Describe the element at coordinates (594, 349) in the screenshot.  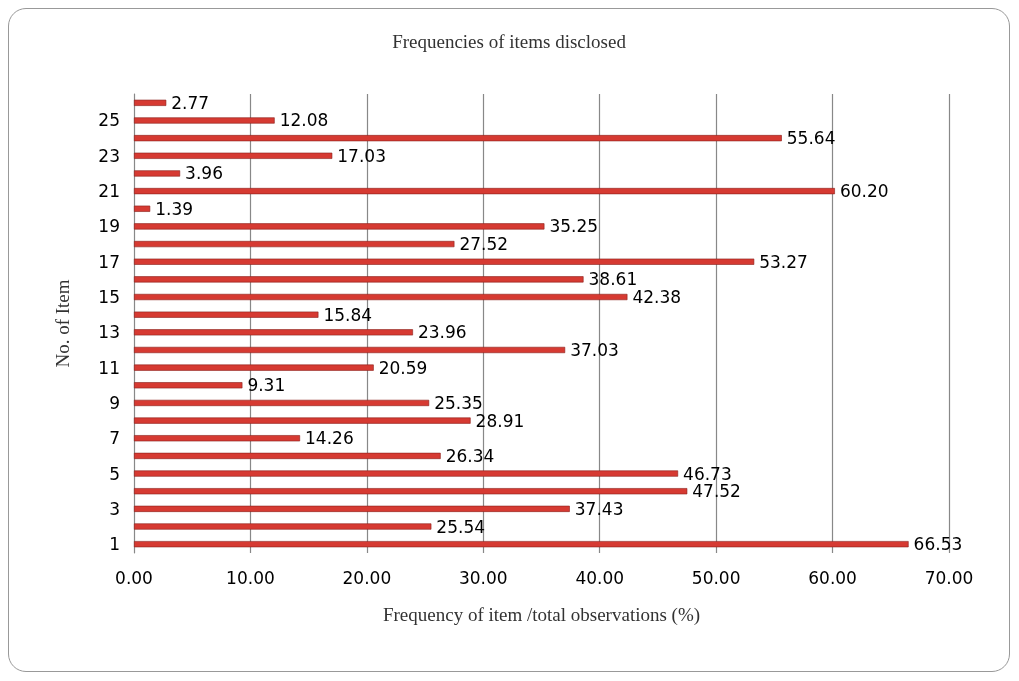
I see `data-label: 37.03` at that location.